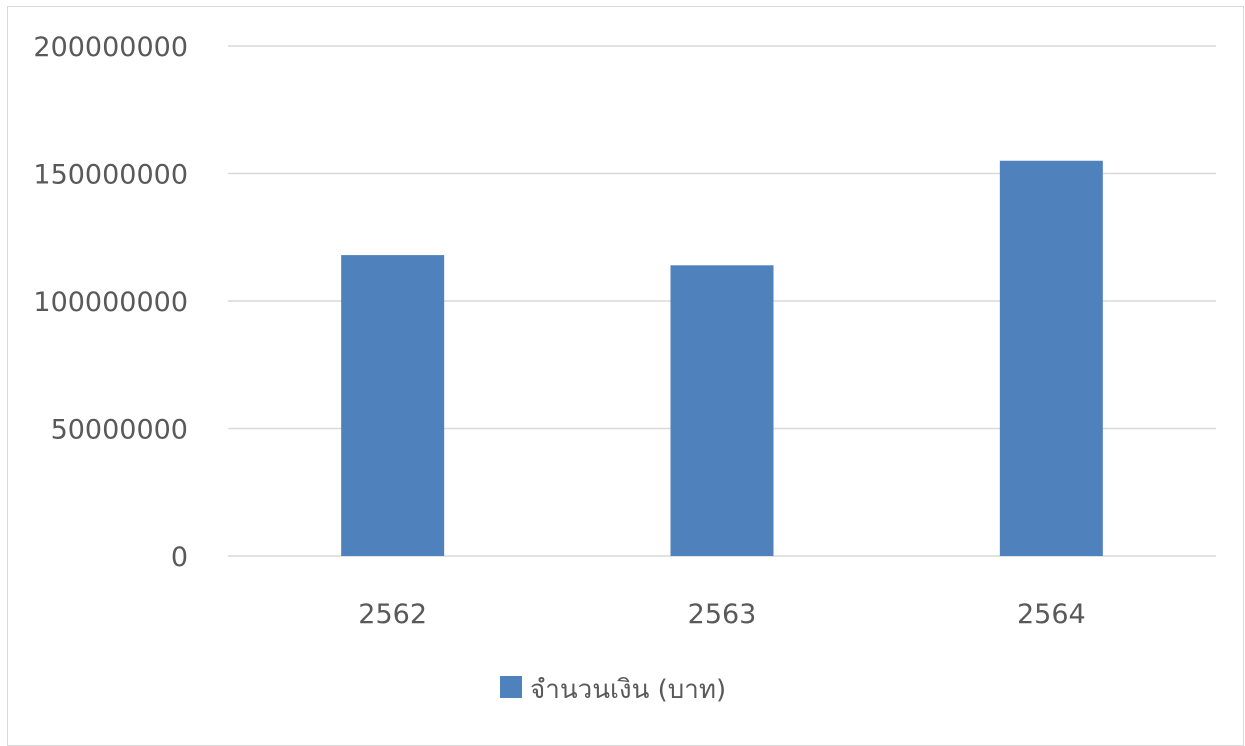 The width and height of the screenshot is (1245, 746). I want to click on y-tick-label: 100000000, so click(110, 302).